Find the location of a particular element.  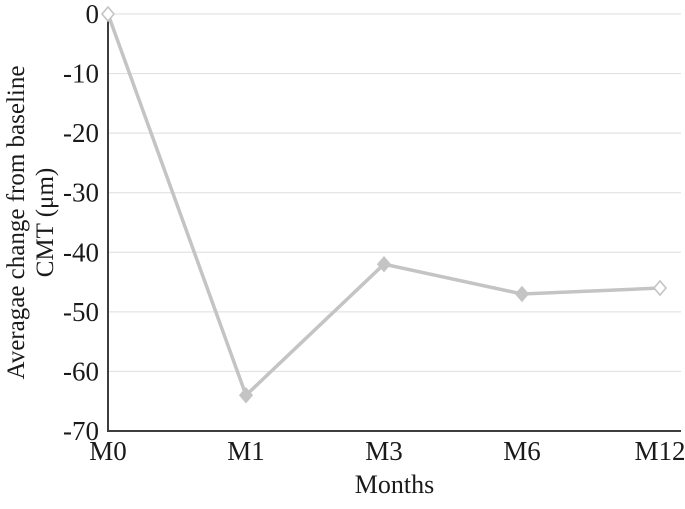

x-tick-label: M1 is located at coordinates (246, 451).